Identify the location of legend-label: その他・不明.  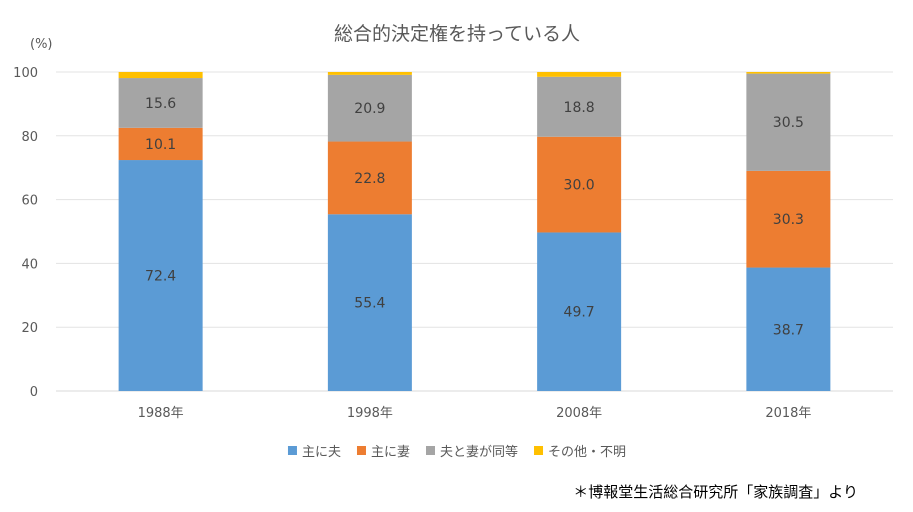
(587, 452).